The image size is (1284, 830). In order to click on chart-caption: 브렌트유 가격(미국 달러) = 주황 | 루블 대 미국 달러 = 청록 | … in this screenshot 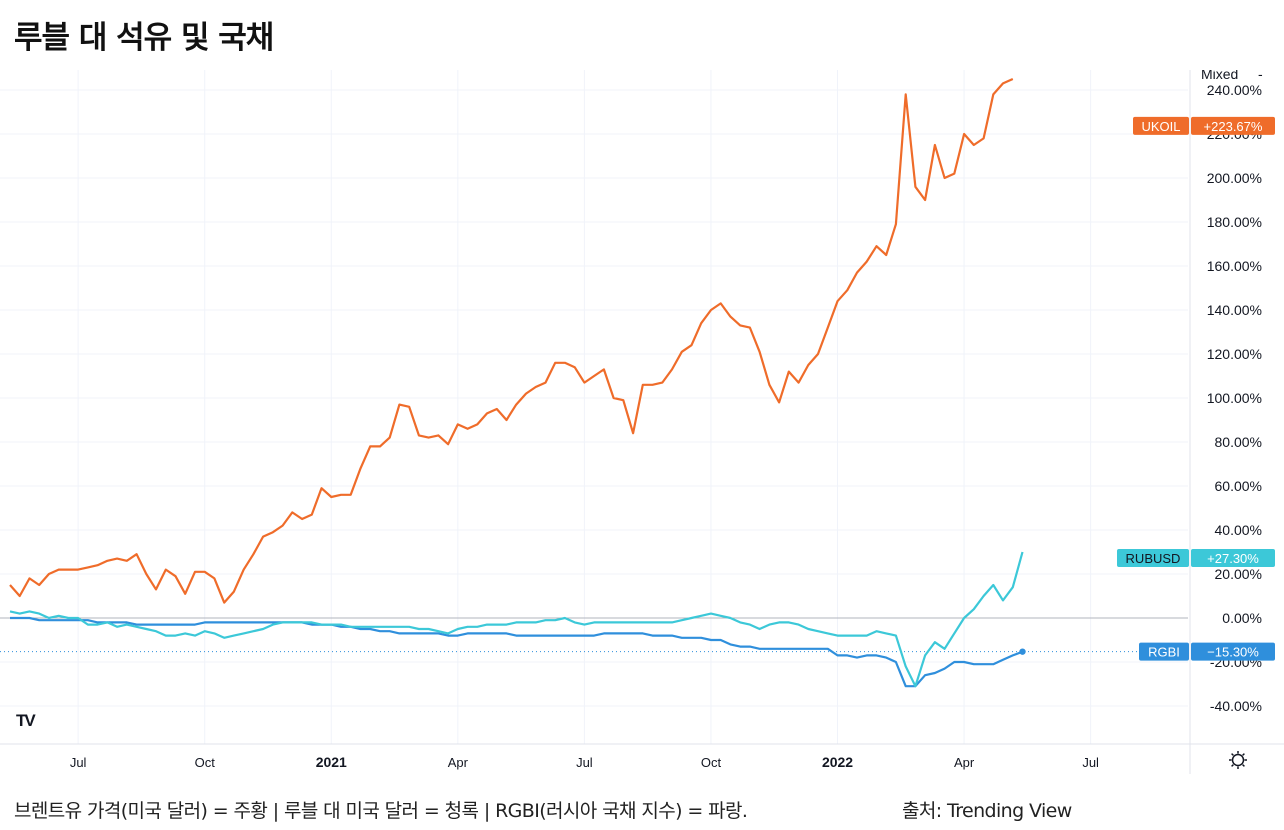, I will do `click(381, 811)`.